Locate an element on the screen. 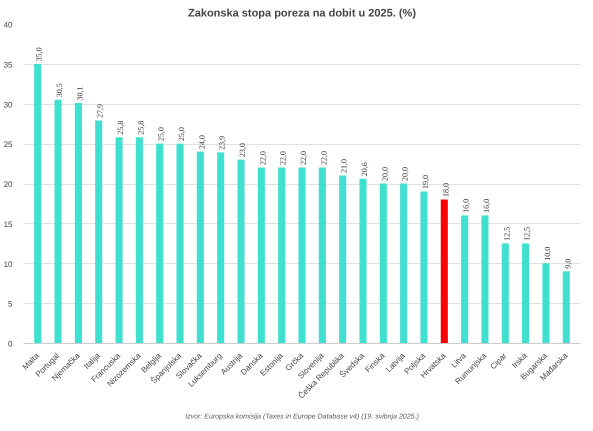 This screenshot has width=593, height=431. y-tick-label: 30 is located at coordinates (9, 105).